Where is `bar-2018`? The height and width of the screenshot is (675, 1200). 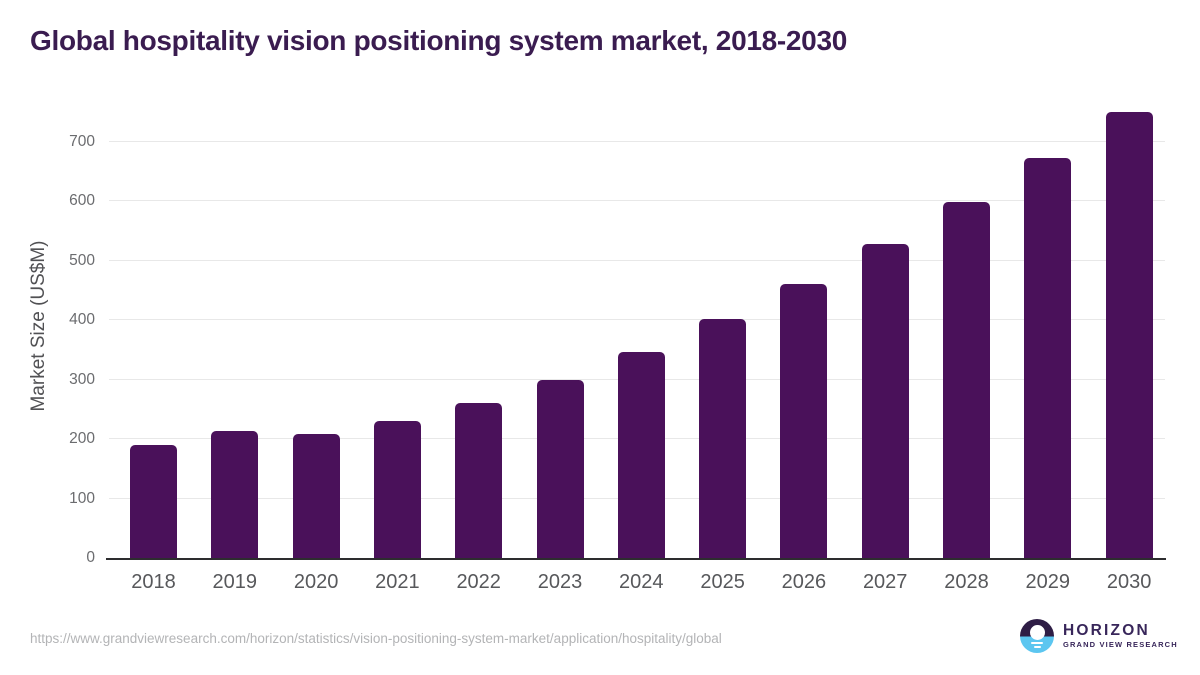
bar-2018 is located at coordinates (153, 501).